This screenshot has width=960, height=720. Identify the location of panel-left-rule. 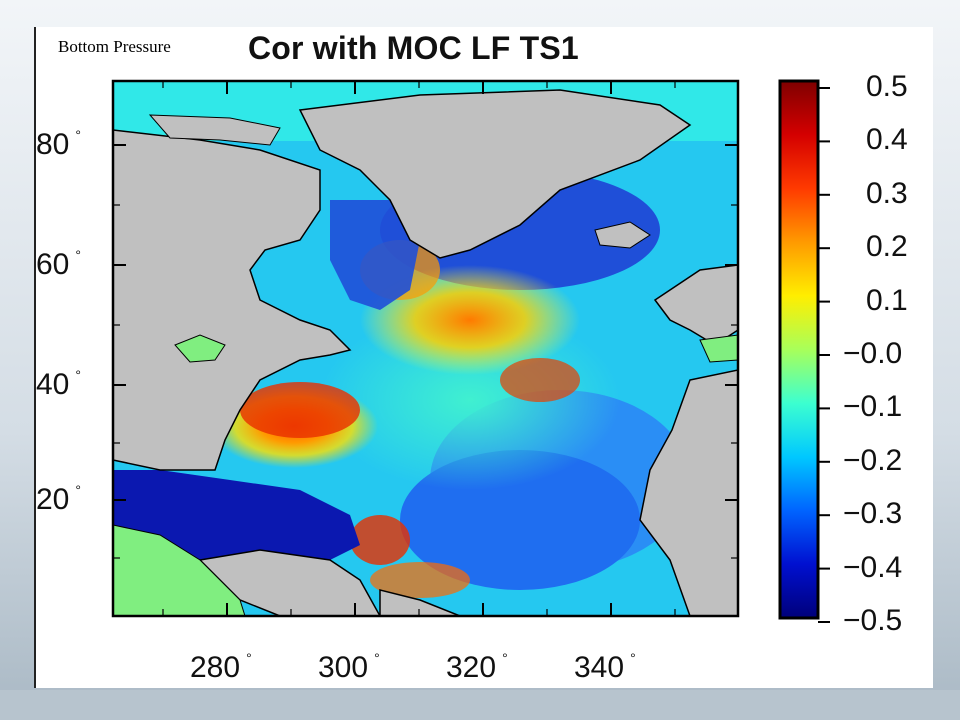
(35, 357).